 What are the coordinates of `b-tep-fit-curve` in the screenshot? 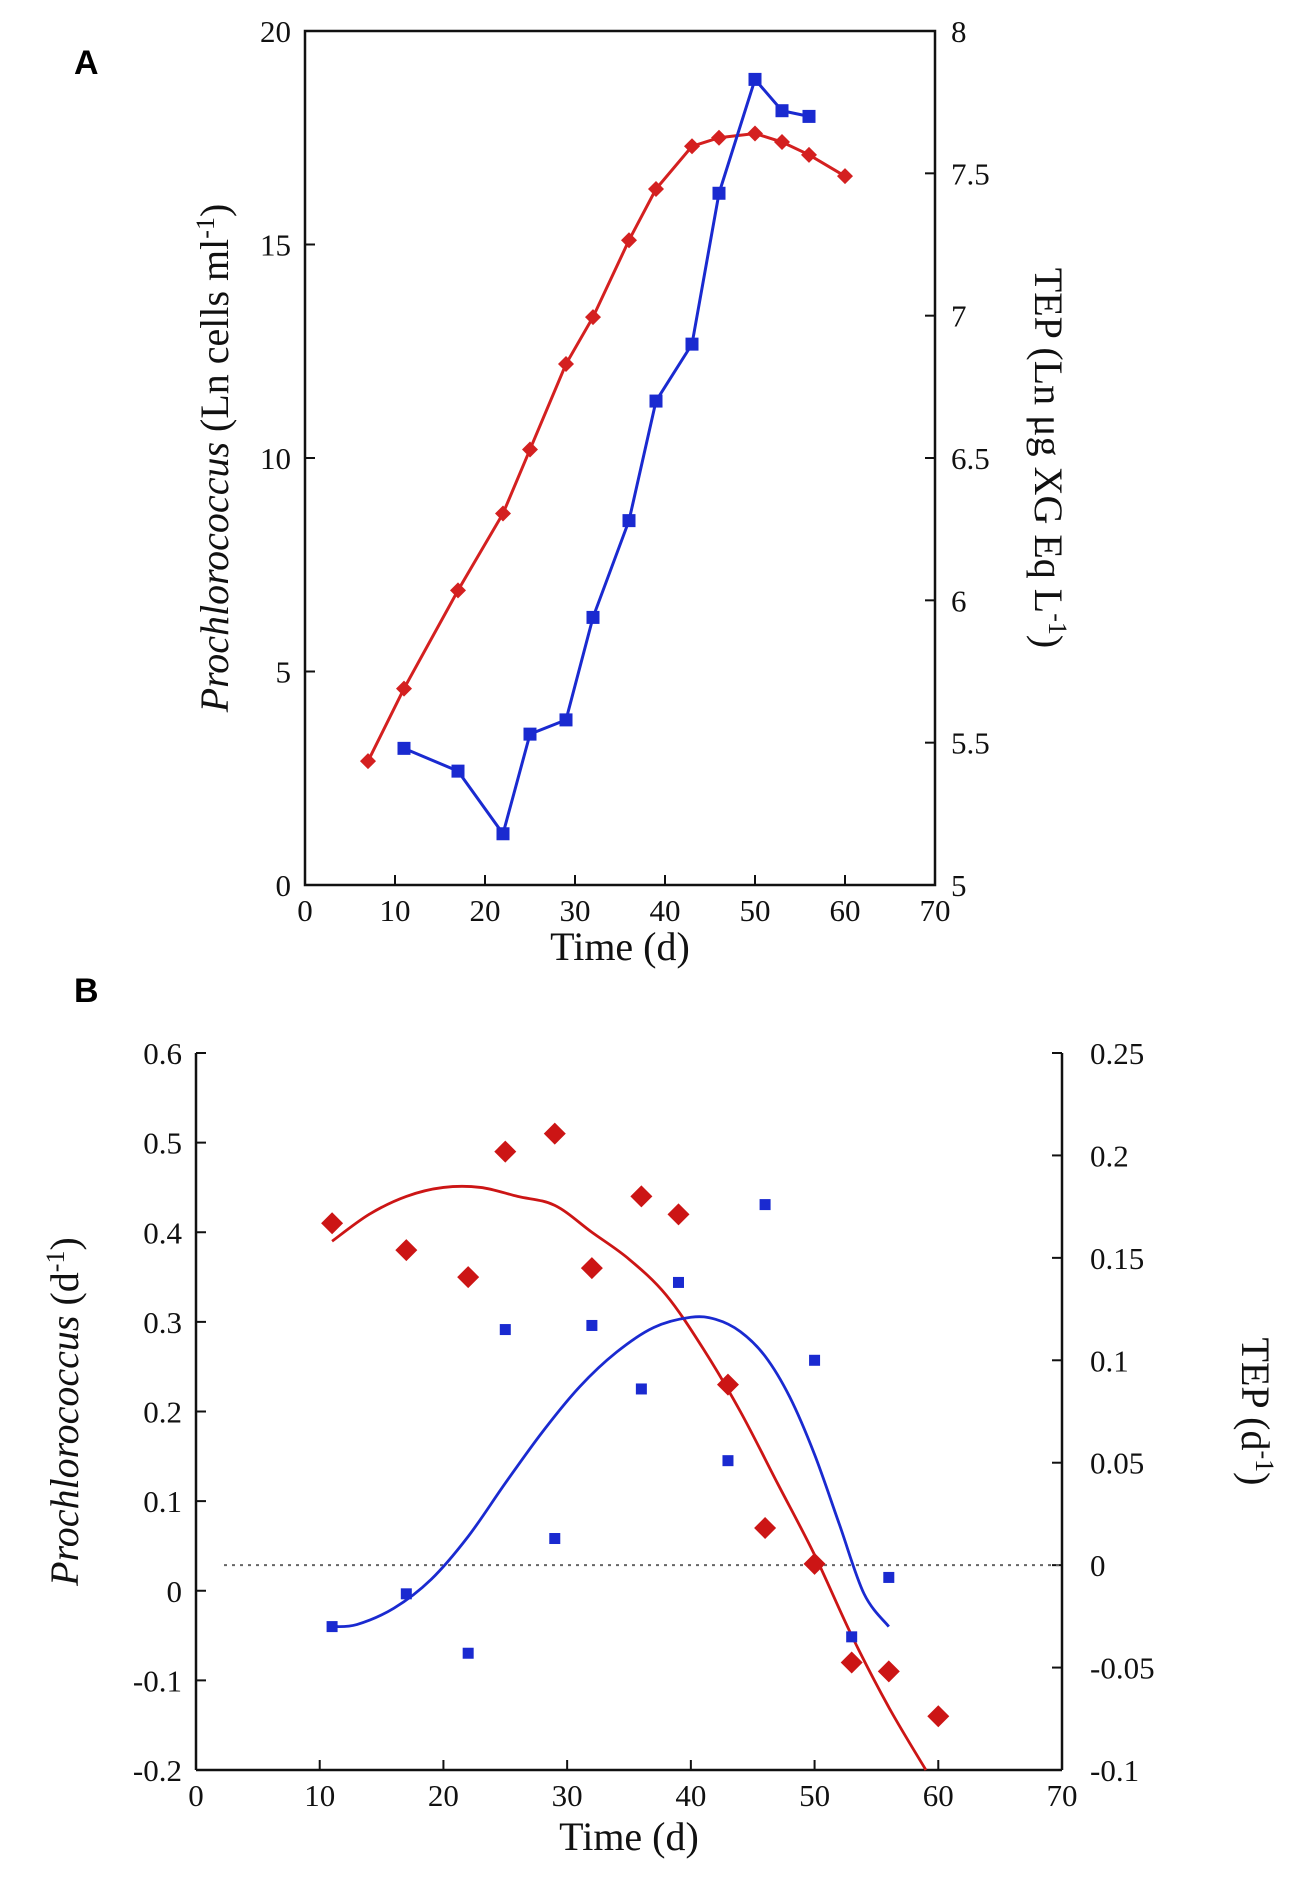 It's located at (610, 1472).